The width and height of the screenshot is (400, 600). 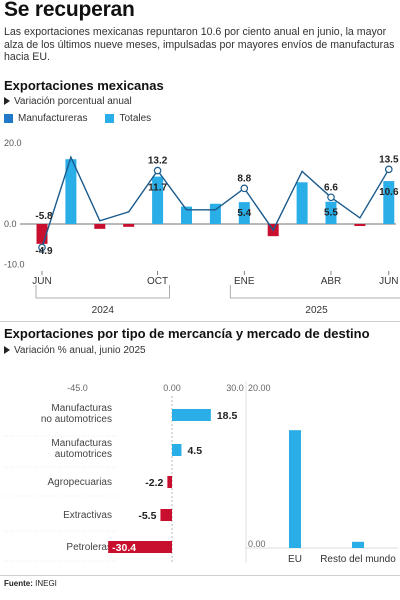 What do you see at coordinates (80, 350) in the screenshot?
I see `chart2-subtitle-text: Variación % anual, junio 2025` at bounding box center [80, 350].